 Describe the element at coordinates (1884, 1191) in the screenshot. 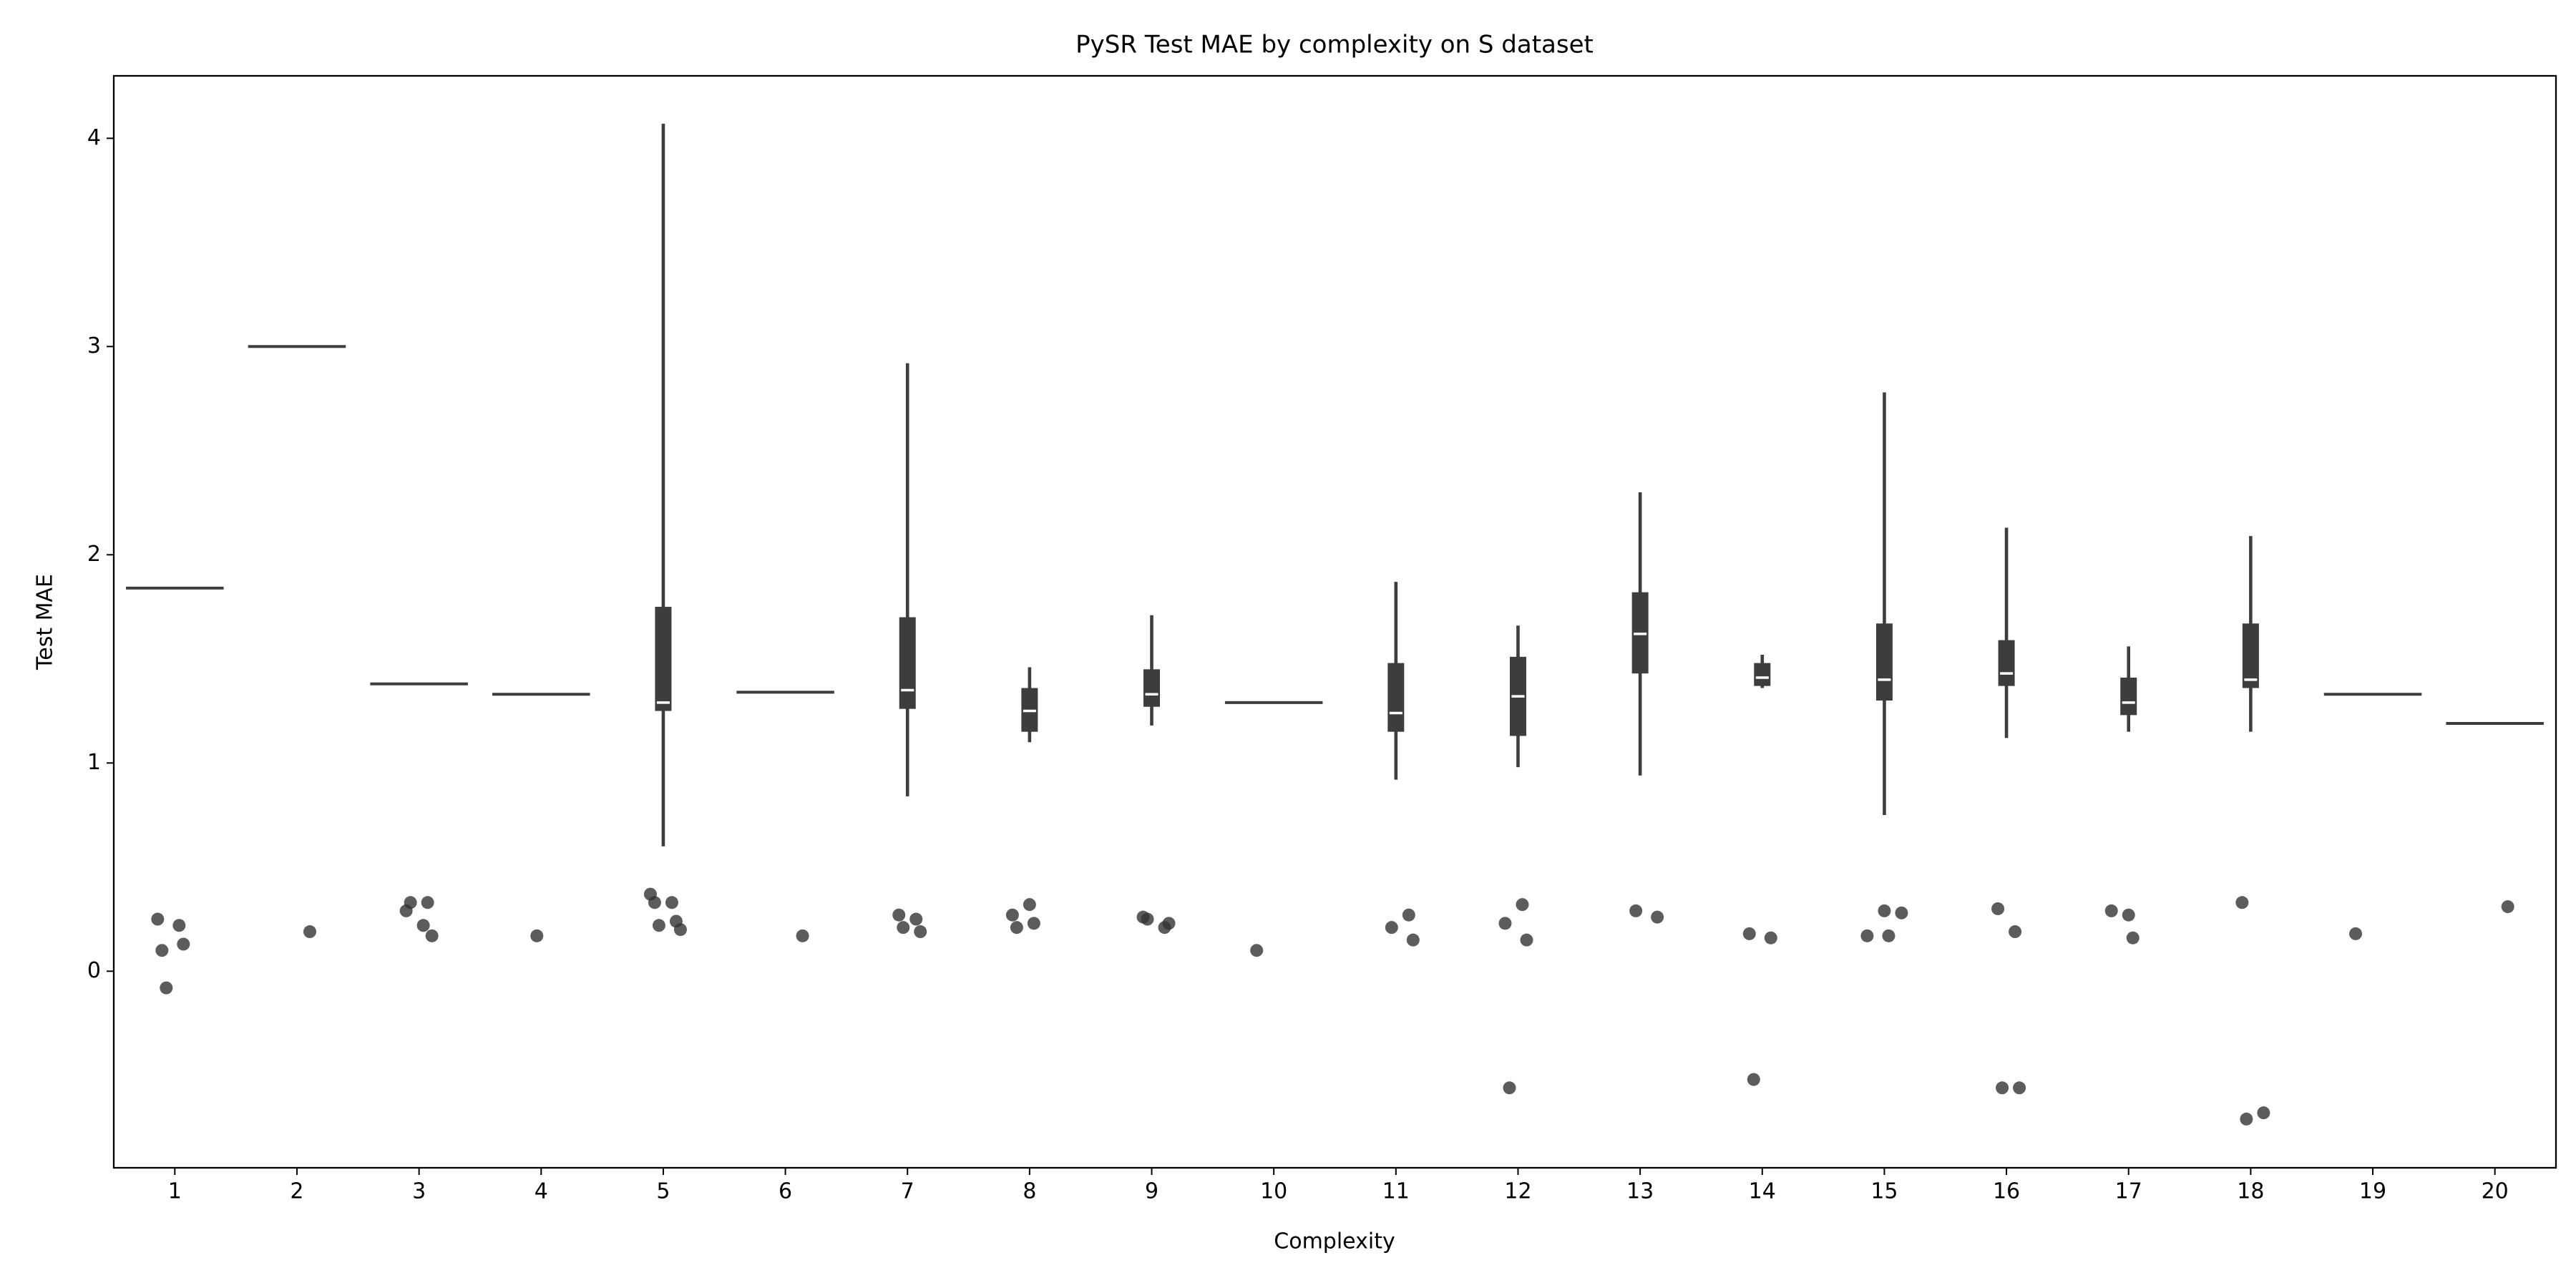

I see `x-tick-label: 15` at that location.